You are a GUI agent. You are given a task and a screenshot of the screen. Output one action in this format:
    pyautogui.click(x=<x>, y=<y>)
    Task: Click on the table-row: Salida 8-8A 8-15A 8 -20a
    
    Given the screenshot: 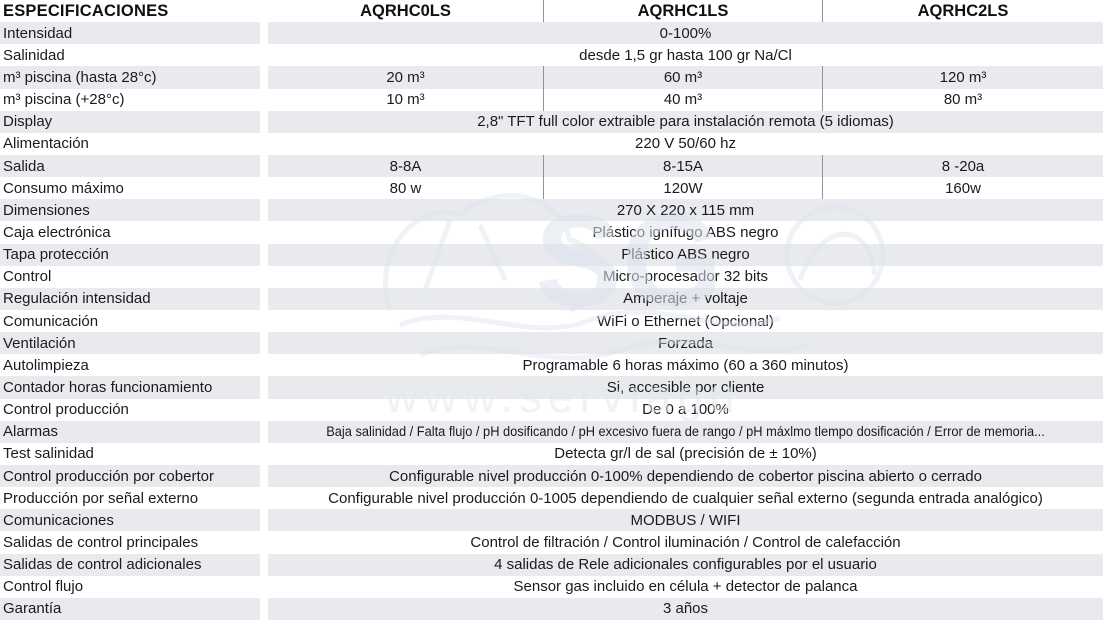 What is the action you would take?
    pyautogui.click(x=554, y=166)
    